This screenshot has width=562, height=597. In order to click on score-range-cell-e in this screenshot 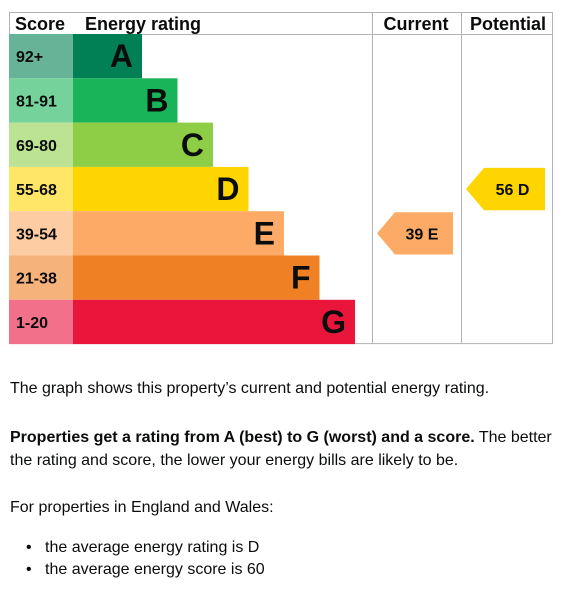, I will do `click(41, 233)`.